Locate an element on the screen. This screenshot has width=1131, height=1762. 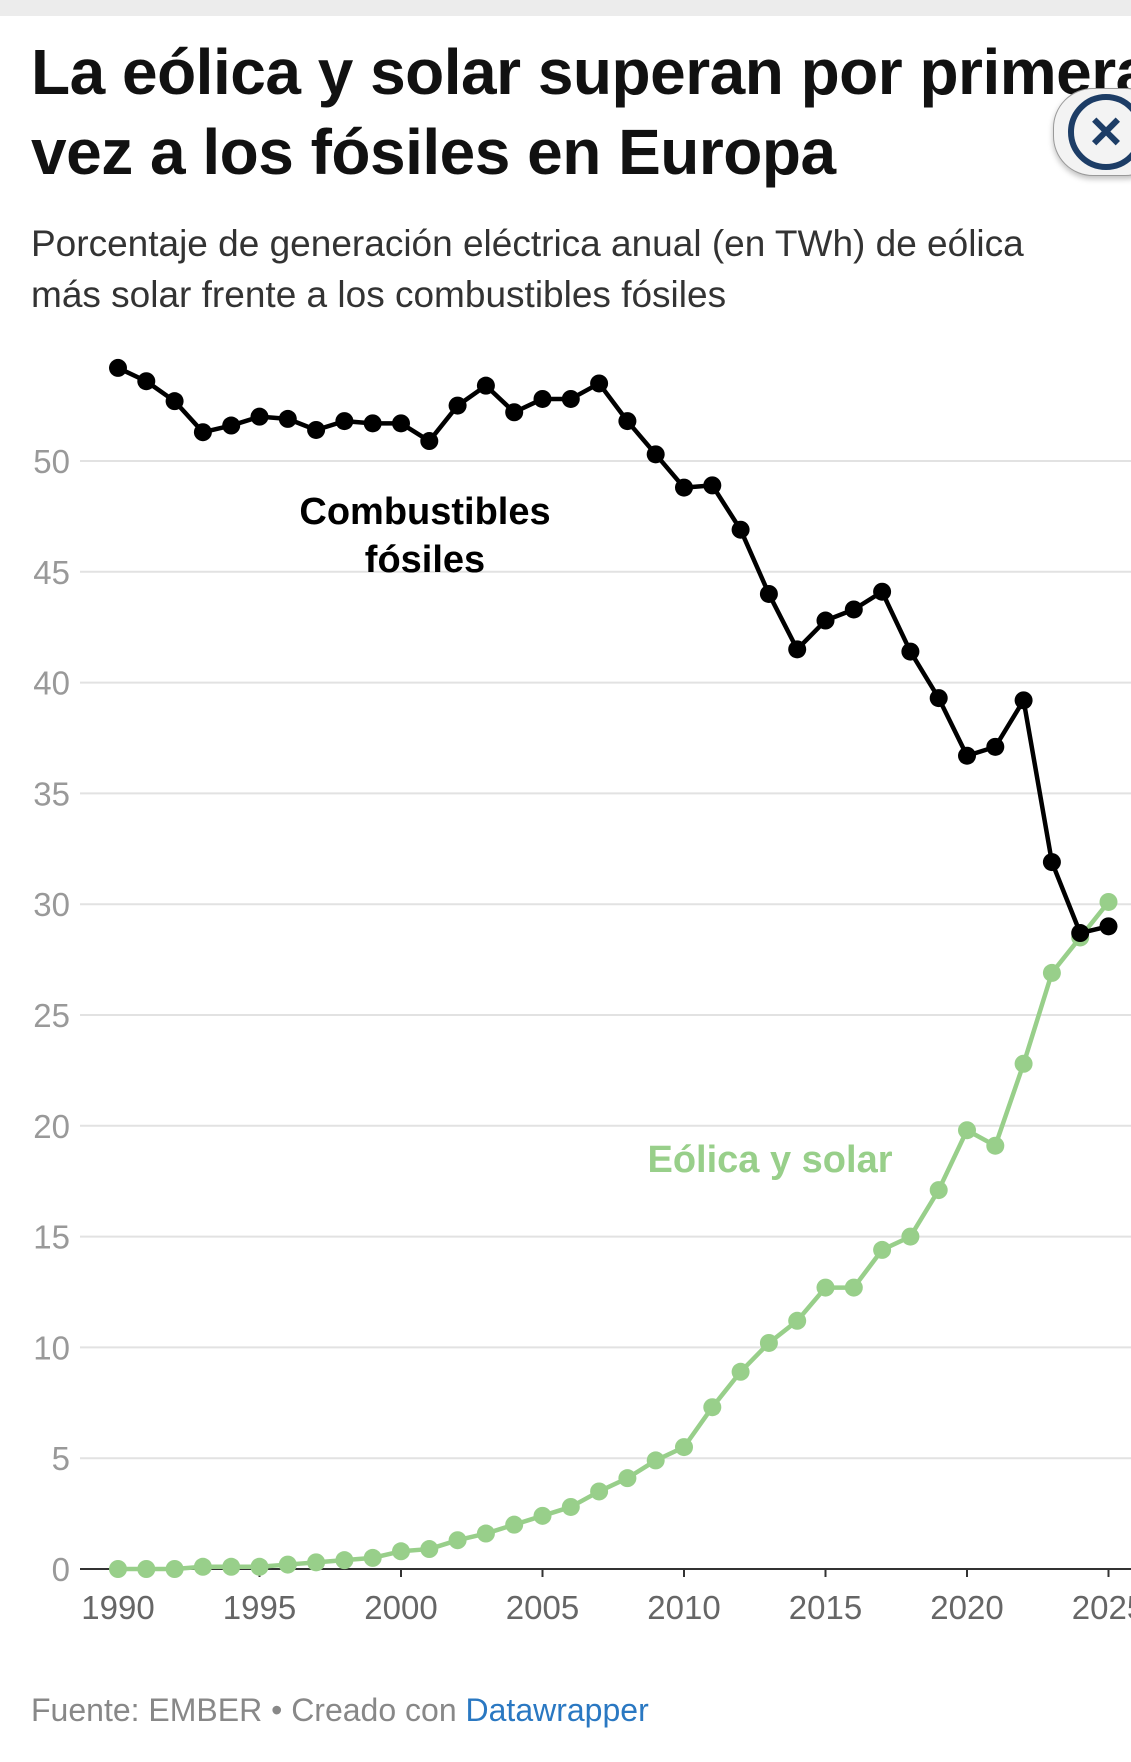
source-text: Fuente: EMBER • Creado con is located at coordinates (248, 1710).